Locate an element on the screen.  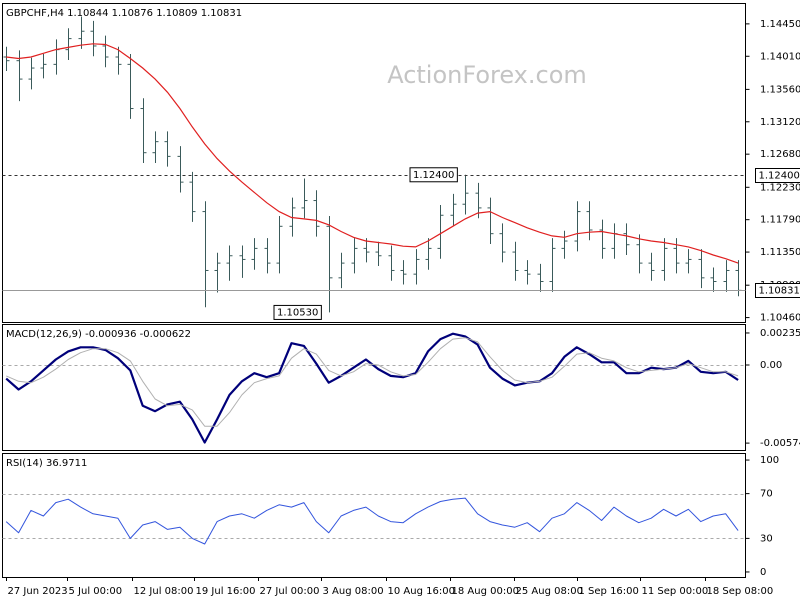
y-tick-label: 1.11790 is located at coordinates (780, 220).